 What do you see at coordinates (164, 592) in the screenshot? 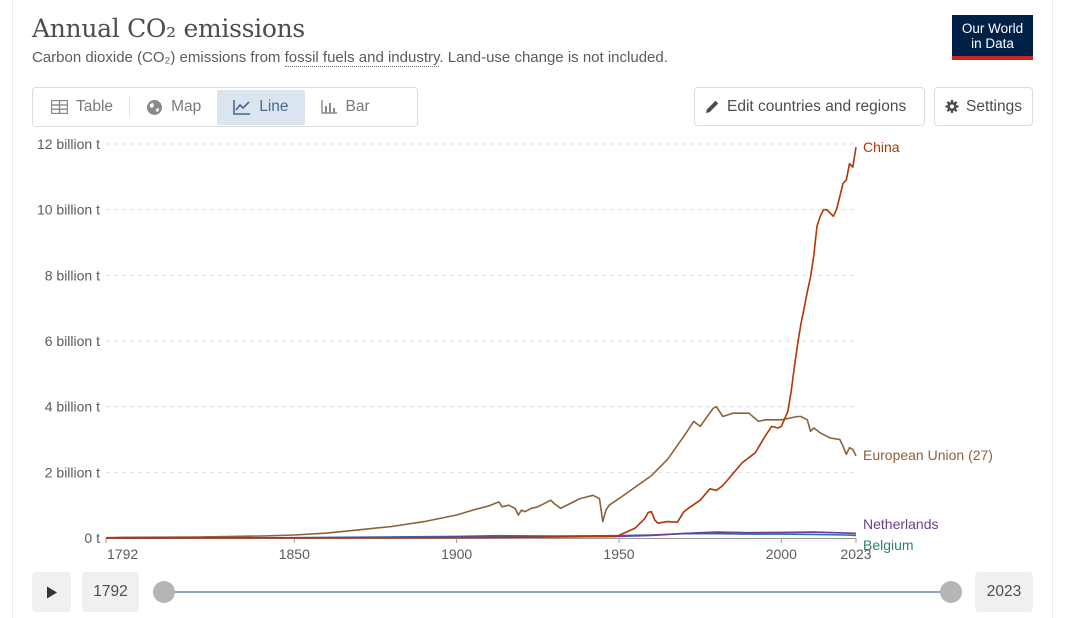
I see `timeline-start-handle` at bounding box center [164, 592].